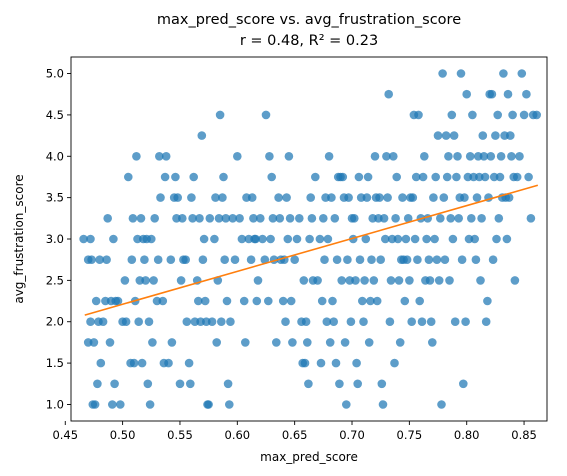  What do you see at coordinates (55, 363) in the screenshot?
I see `y-tick-label: 1.5` at bounding box center [55, 363].